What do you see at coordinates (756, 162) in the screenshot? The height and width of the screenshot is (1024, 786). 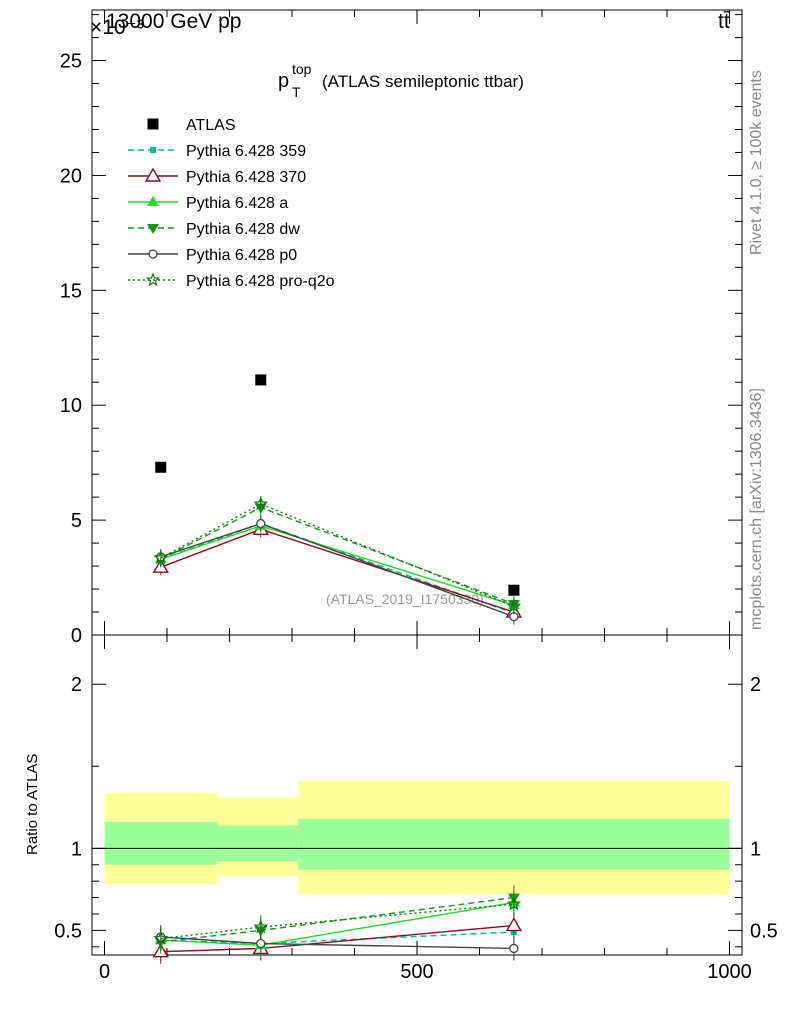 I see `rivet-label: Rivet 4.1.0, ≥ 100k events` at bounding box center [756, 162].